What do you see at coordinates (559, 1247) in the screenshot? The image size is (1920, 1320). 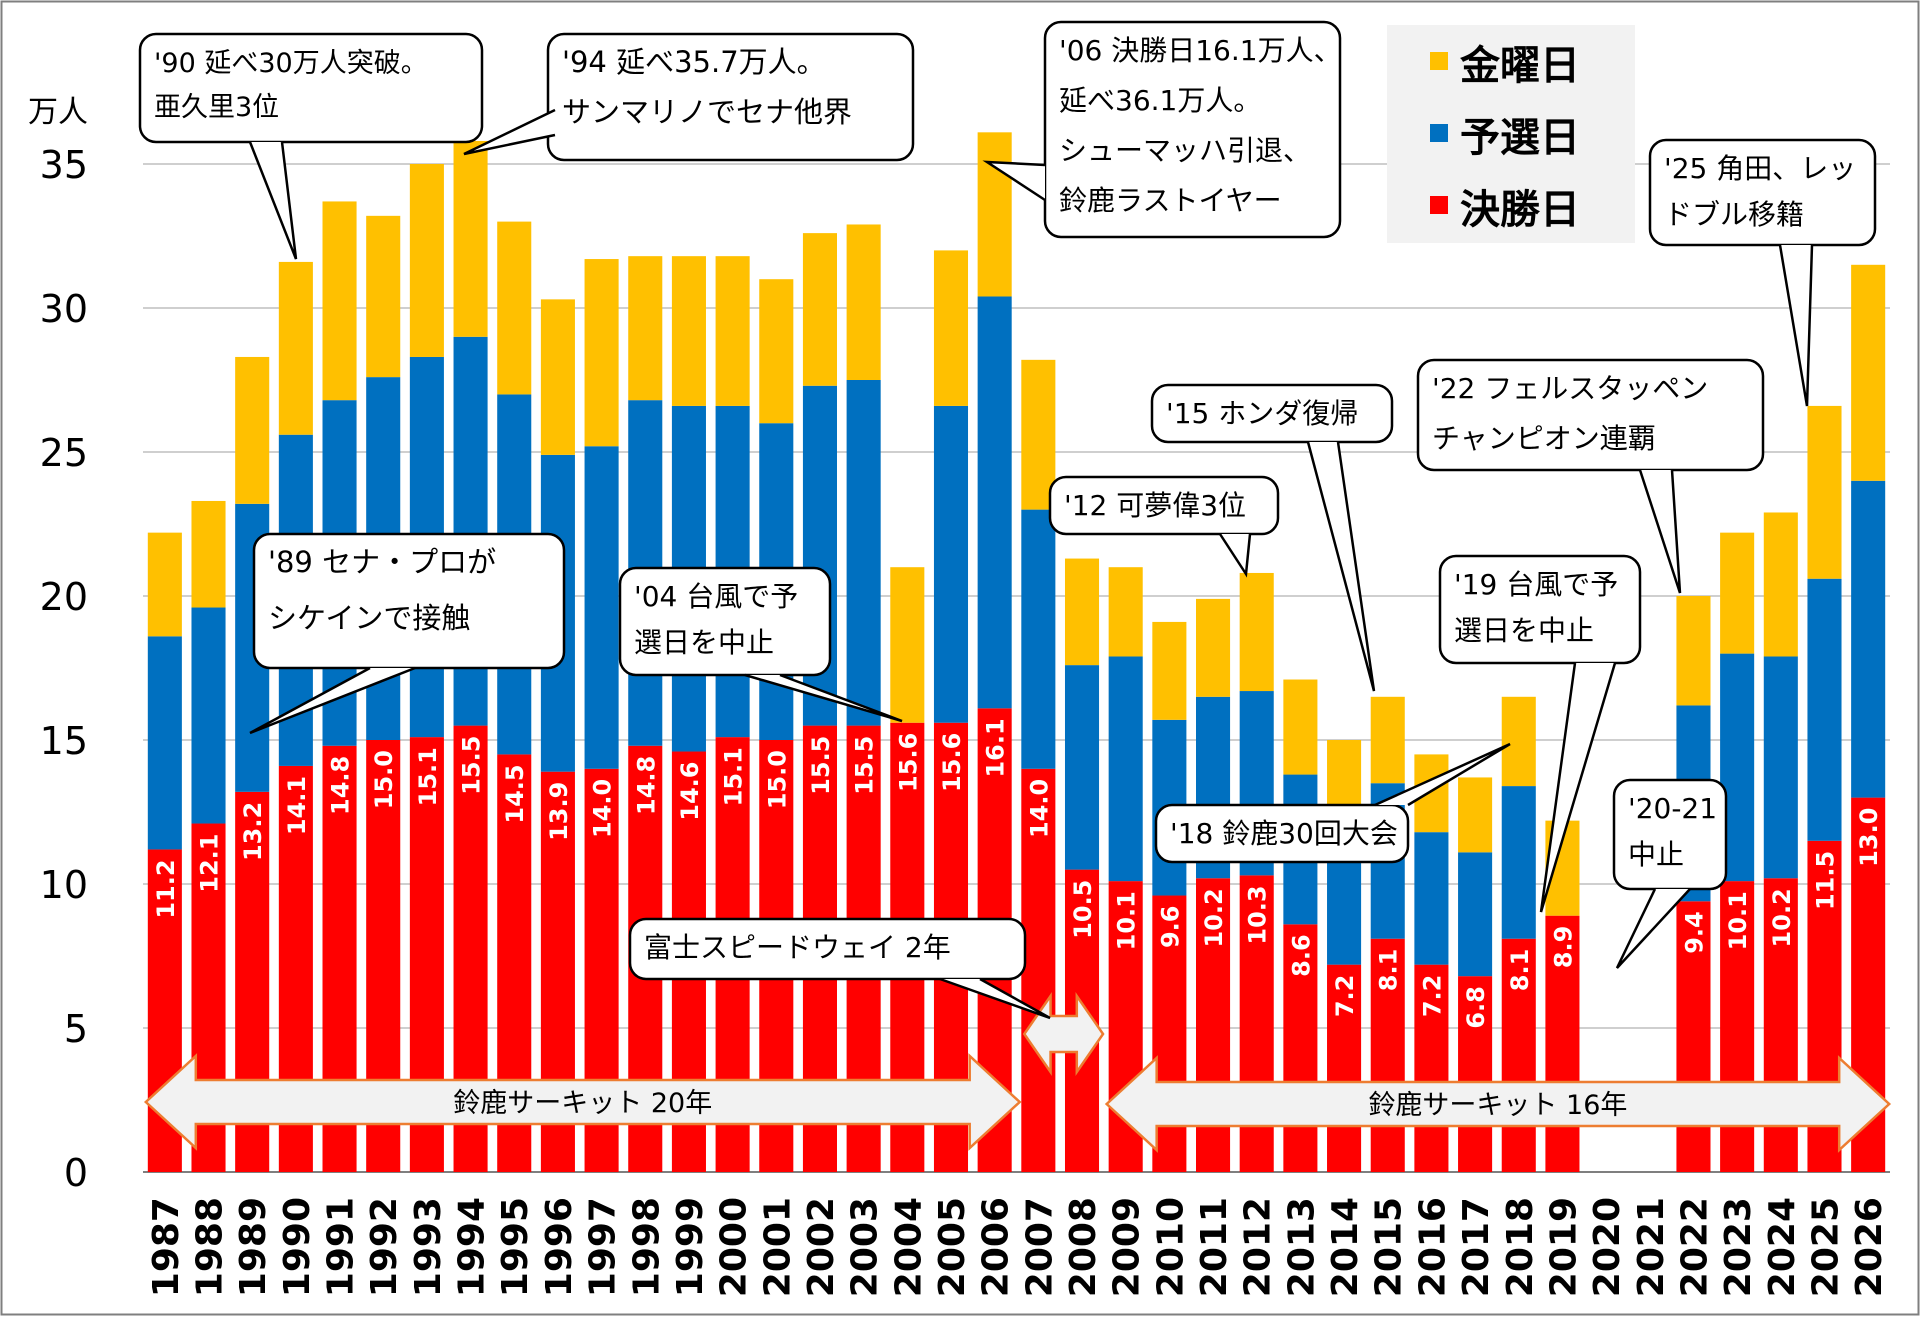 I see `x-tick-label: 1996` at bounding box center [559, 1247].